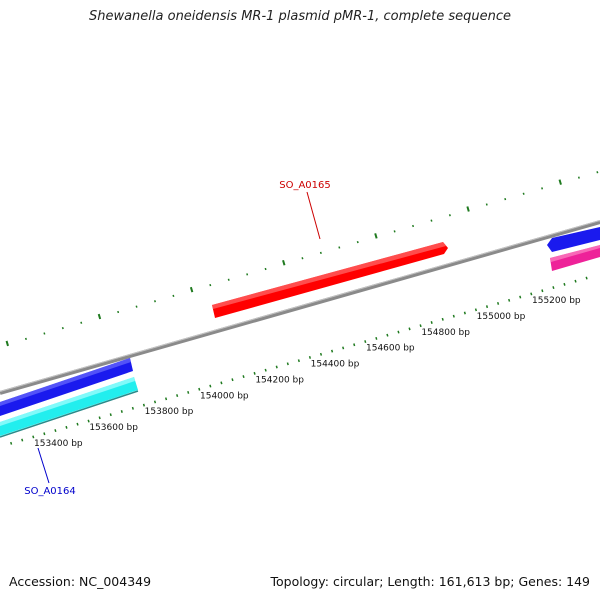  What do you see at coordinates (335, 365) in the screenshot?
I see `ruler-label: 154400 bp` at bounding box center [335, 365].